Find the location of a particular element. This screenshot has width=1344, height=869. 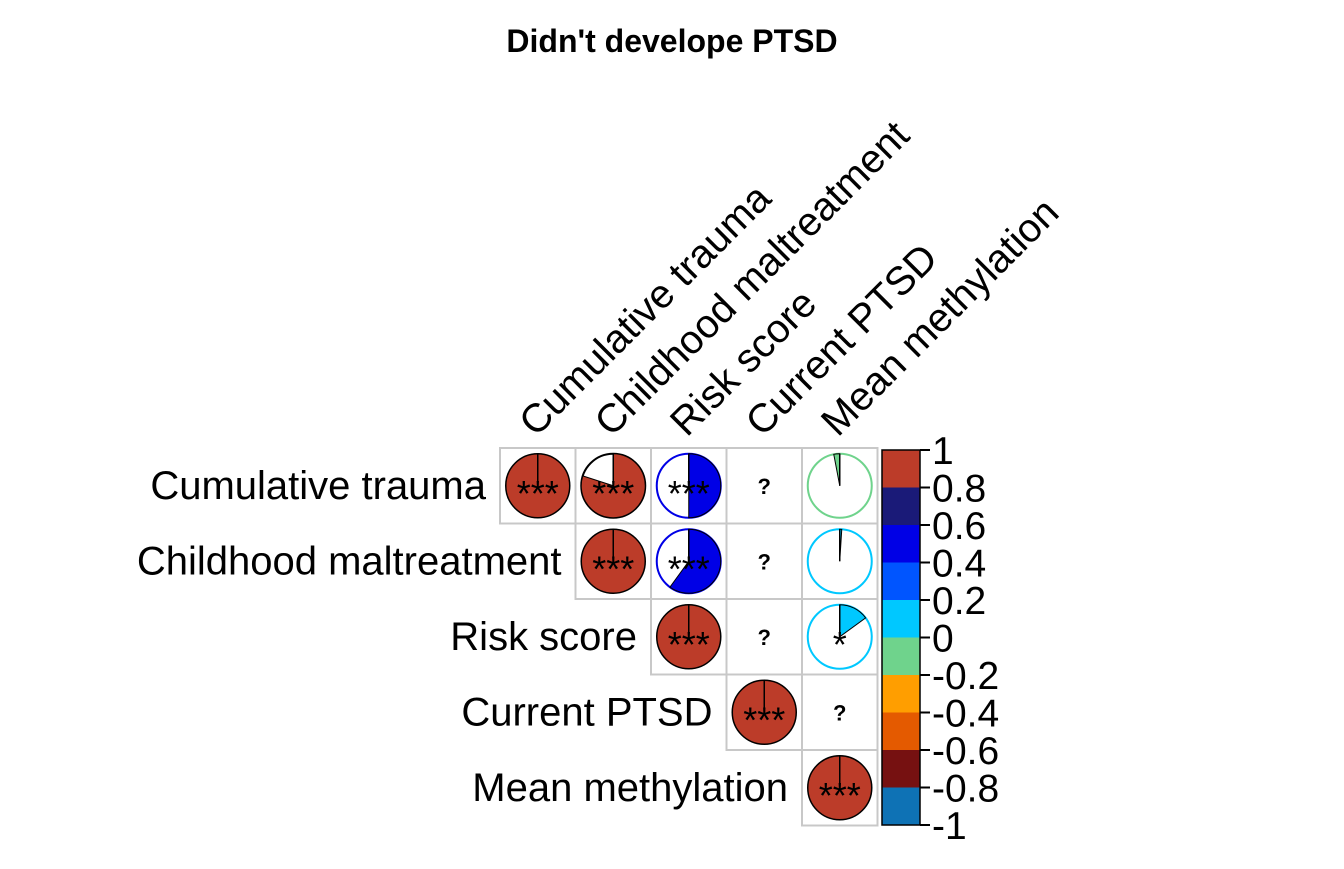

cell-risk-score-risk-score: *** is located at coordinates (689, 637).